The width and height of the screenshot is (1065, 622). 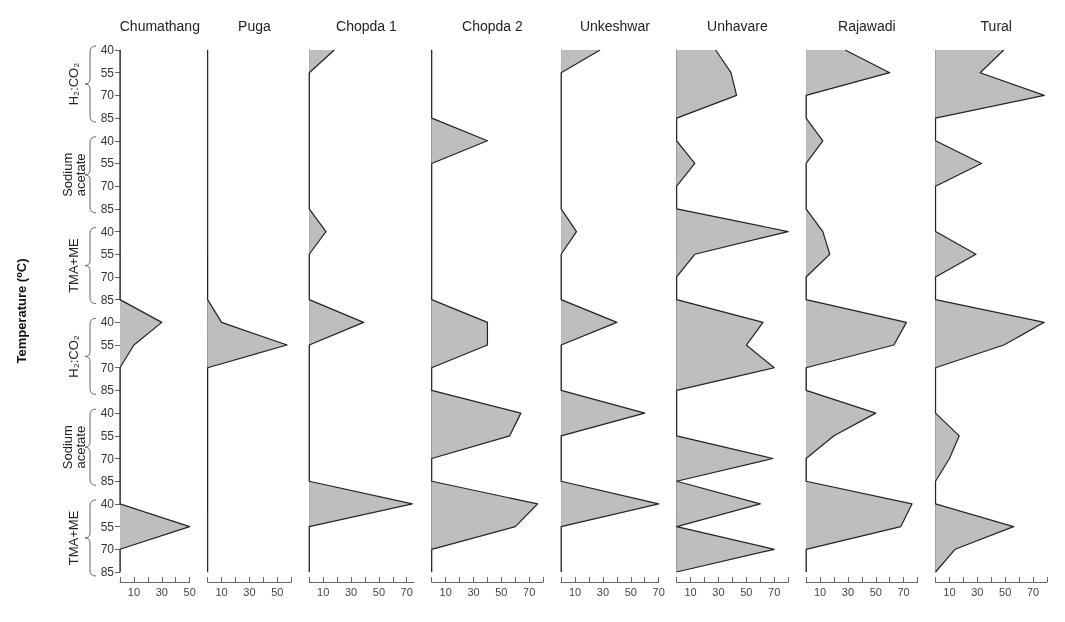 I want to click on chart-title: Chumathang, so click(x=159, y=26).